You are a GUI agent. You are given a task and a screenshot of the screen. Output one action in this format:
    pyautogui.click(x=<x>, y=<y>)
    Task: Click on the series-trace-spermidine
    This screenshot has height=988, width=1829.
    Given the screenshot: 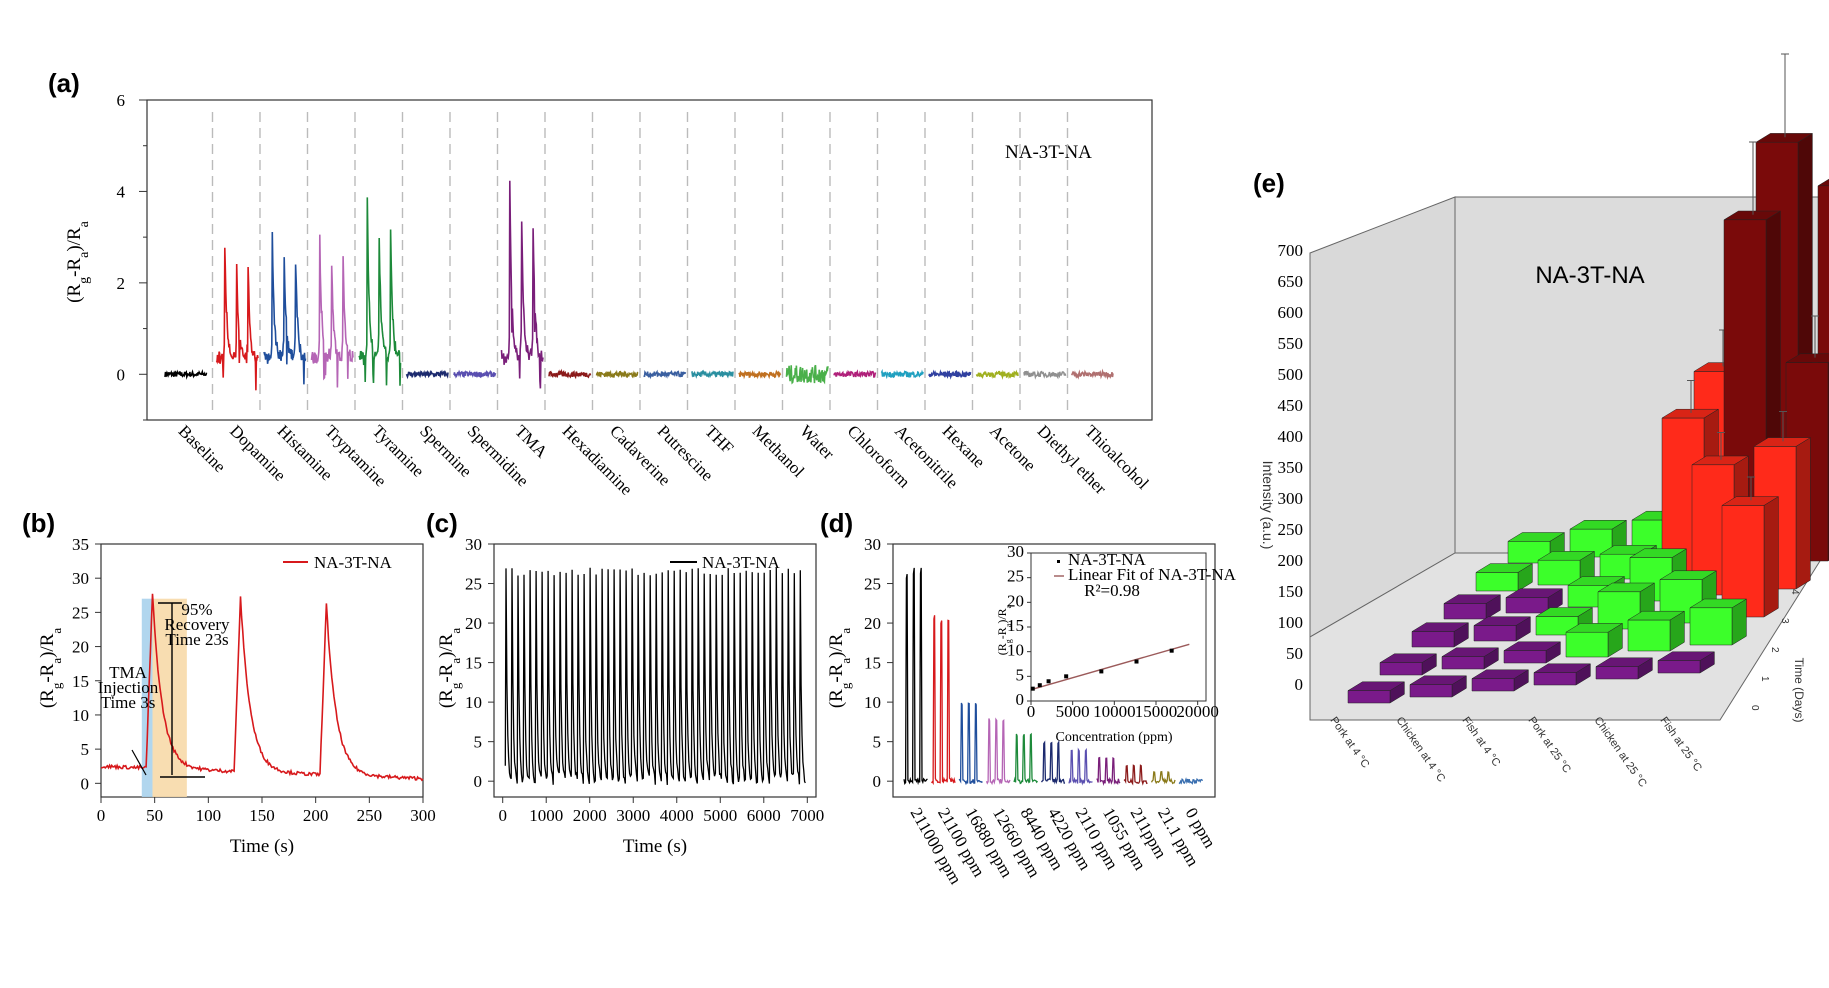 What is the action you would take?
    pyautogui.click(x=475, y=374)
    